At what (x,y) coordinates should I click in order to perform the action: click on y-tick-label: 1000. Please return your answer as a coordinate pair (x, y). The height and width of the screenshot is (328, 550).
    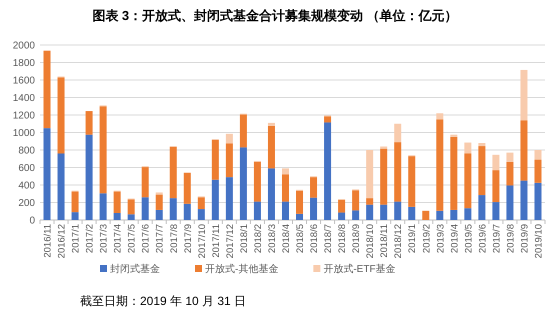
    Looking at the image, I should click on (24, 133).